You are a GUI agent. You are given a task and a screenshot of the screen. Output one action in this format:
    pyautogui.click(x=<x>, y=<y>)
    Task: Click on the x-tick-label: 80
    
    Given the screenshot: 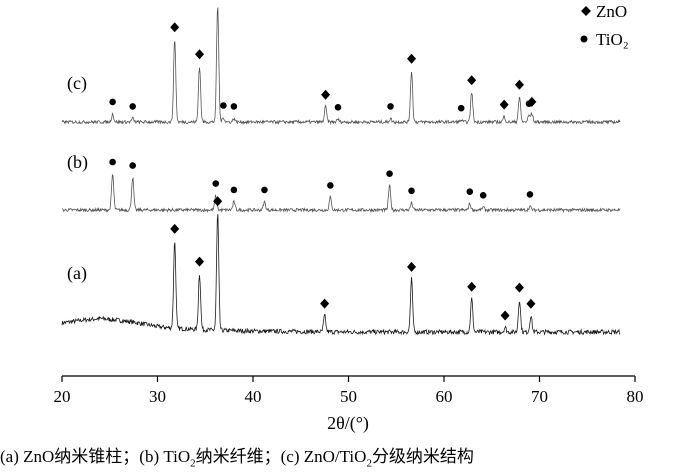 What is the action you would take?
    pyautogui.click(x=635, y=396)
    